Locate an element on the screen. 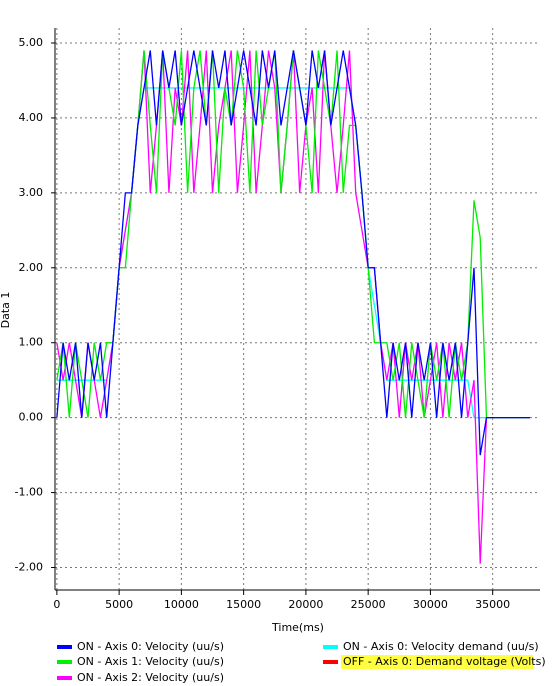 The height and width of the screenshot is (686, 552). y-tick-label: 2.00 is located at coordinates (31, 267).